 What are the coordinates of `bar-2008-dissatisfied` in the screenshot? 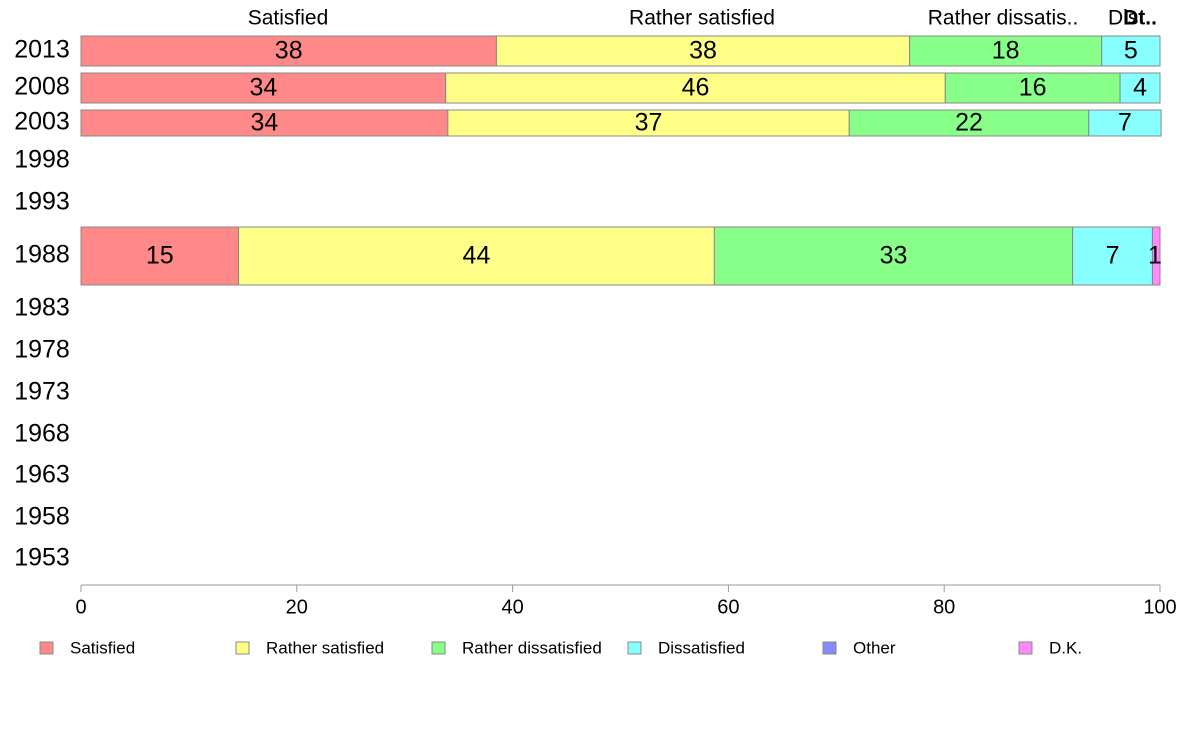 It's located at (1140, 88).